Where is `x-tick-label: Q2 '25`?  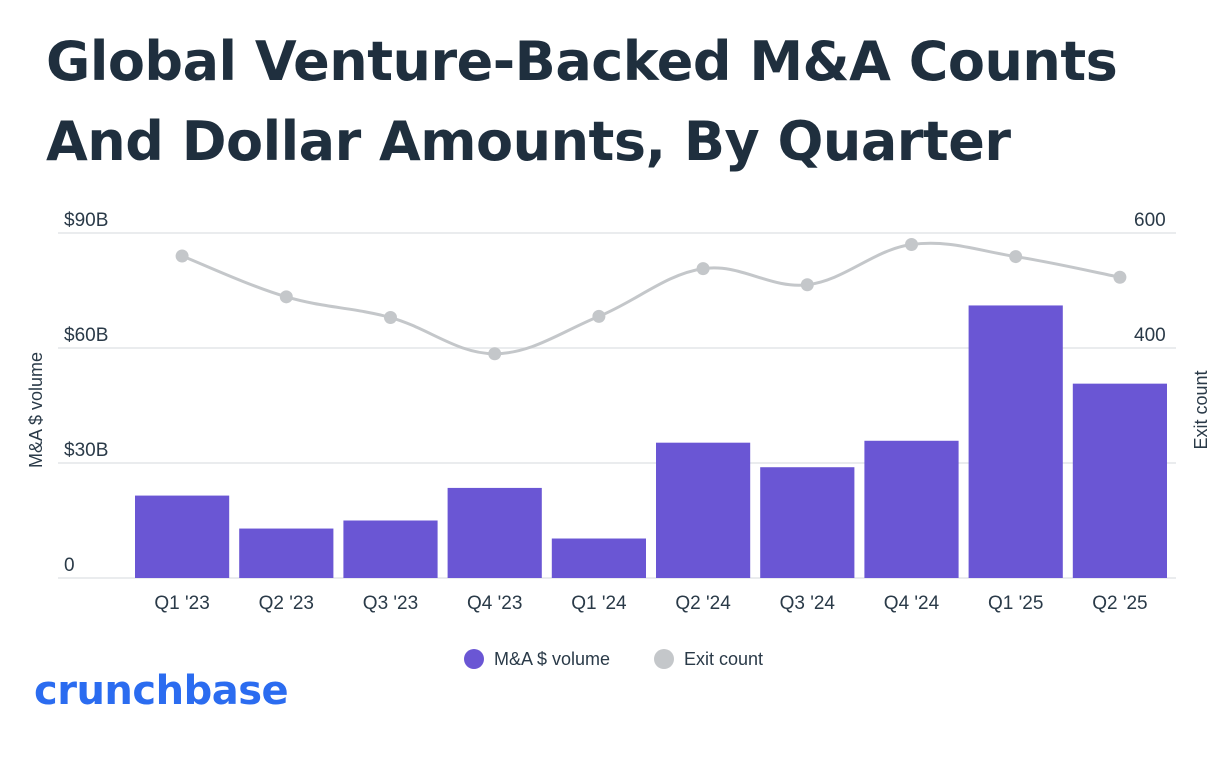 x-tick-label: Q2 '25 is located at coordinates (1119, 603).